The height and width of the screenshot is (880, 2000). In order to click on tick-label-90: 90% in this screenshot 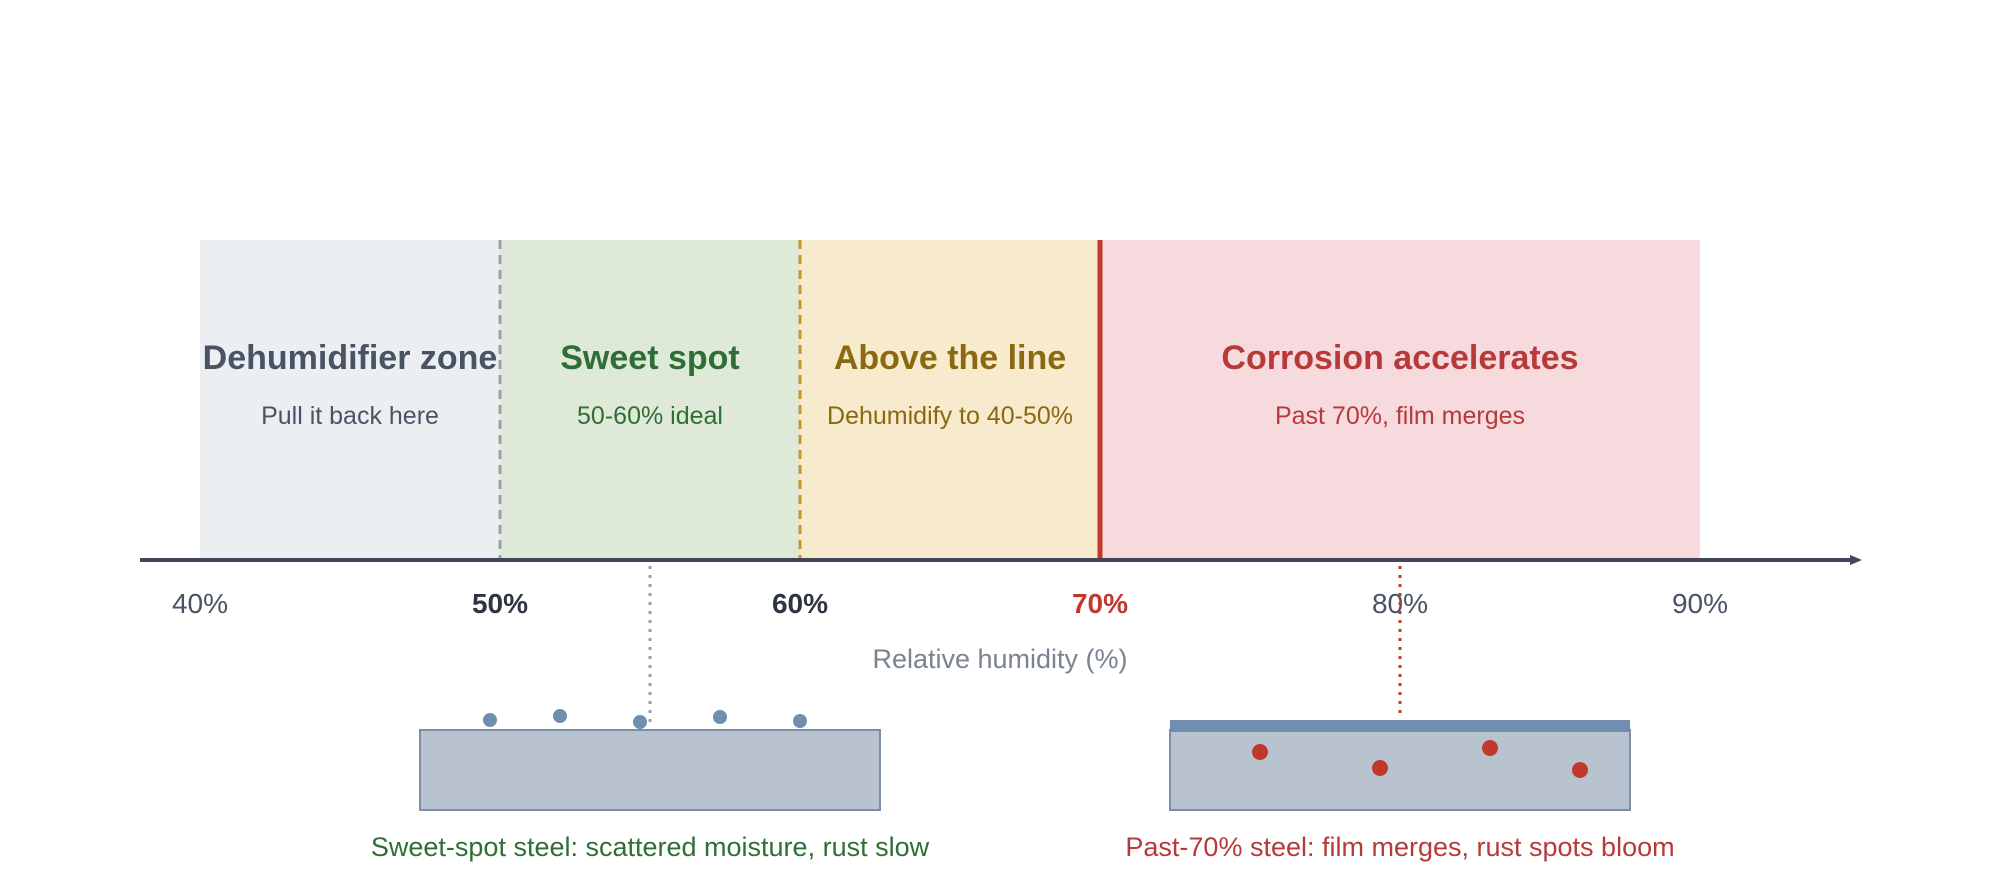, I will do `click(1700, 603)`.